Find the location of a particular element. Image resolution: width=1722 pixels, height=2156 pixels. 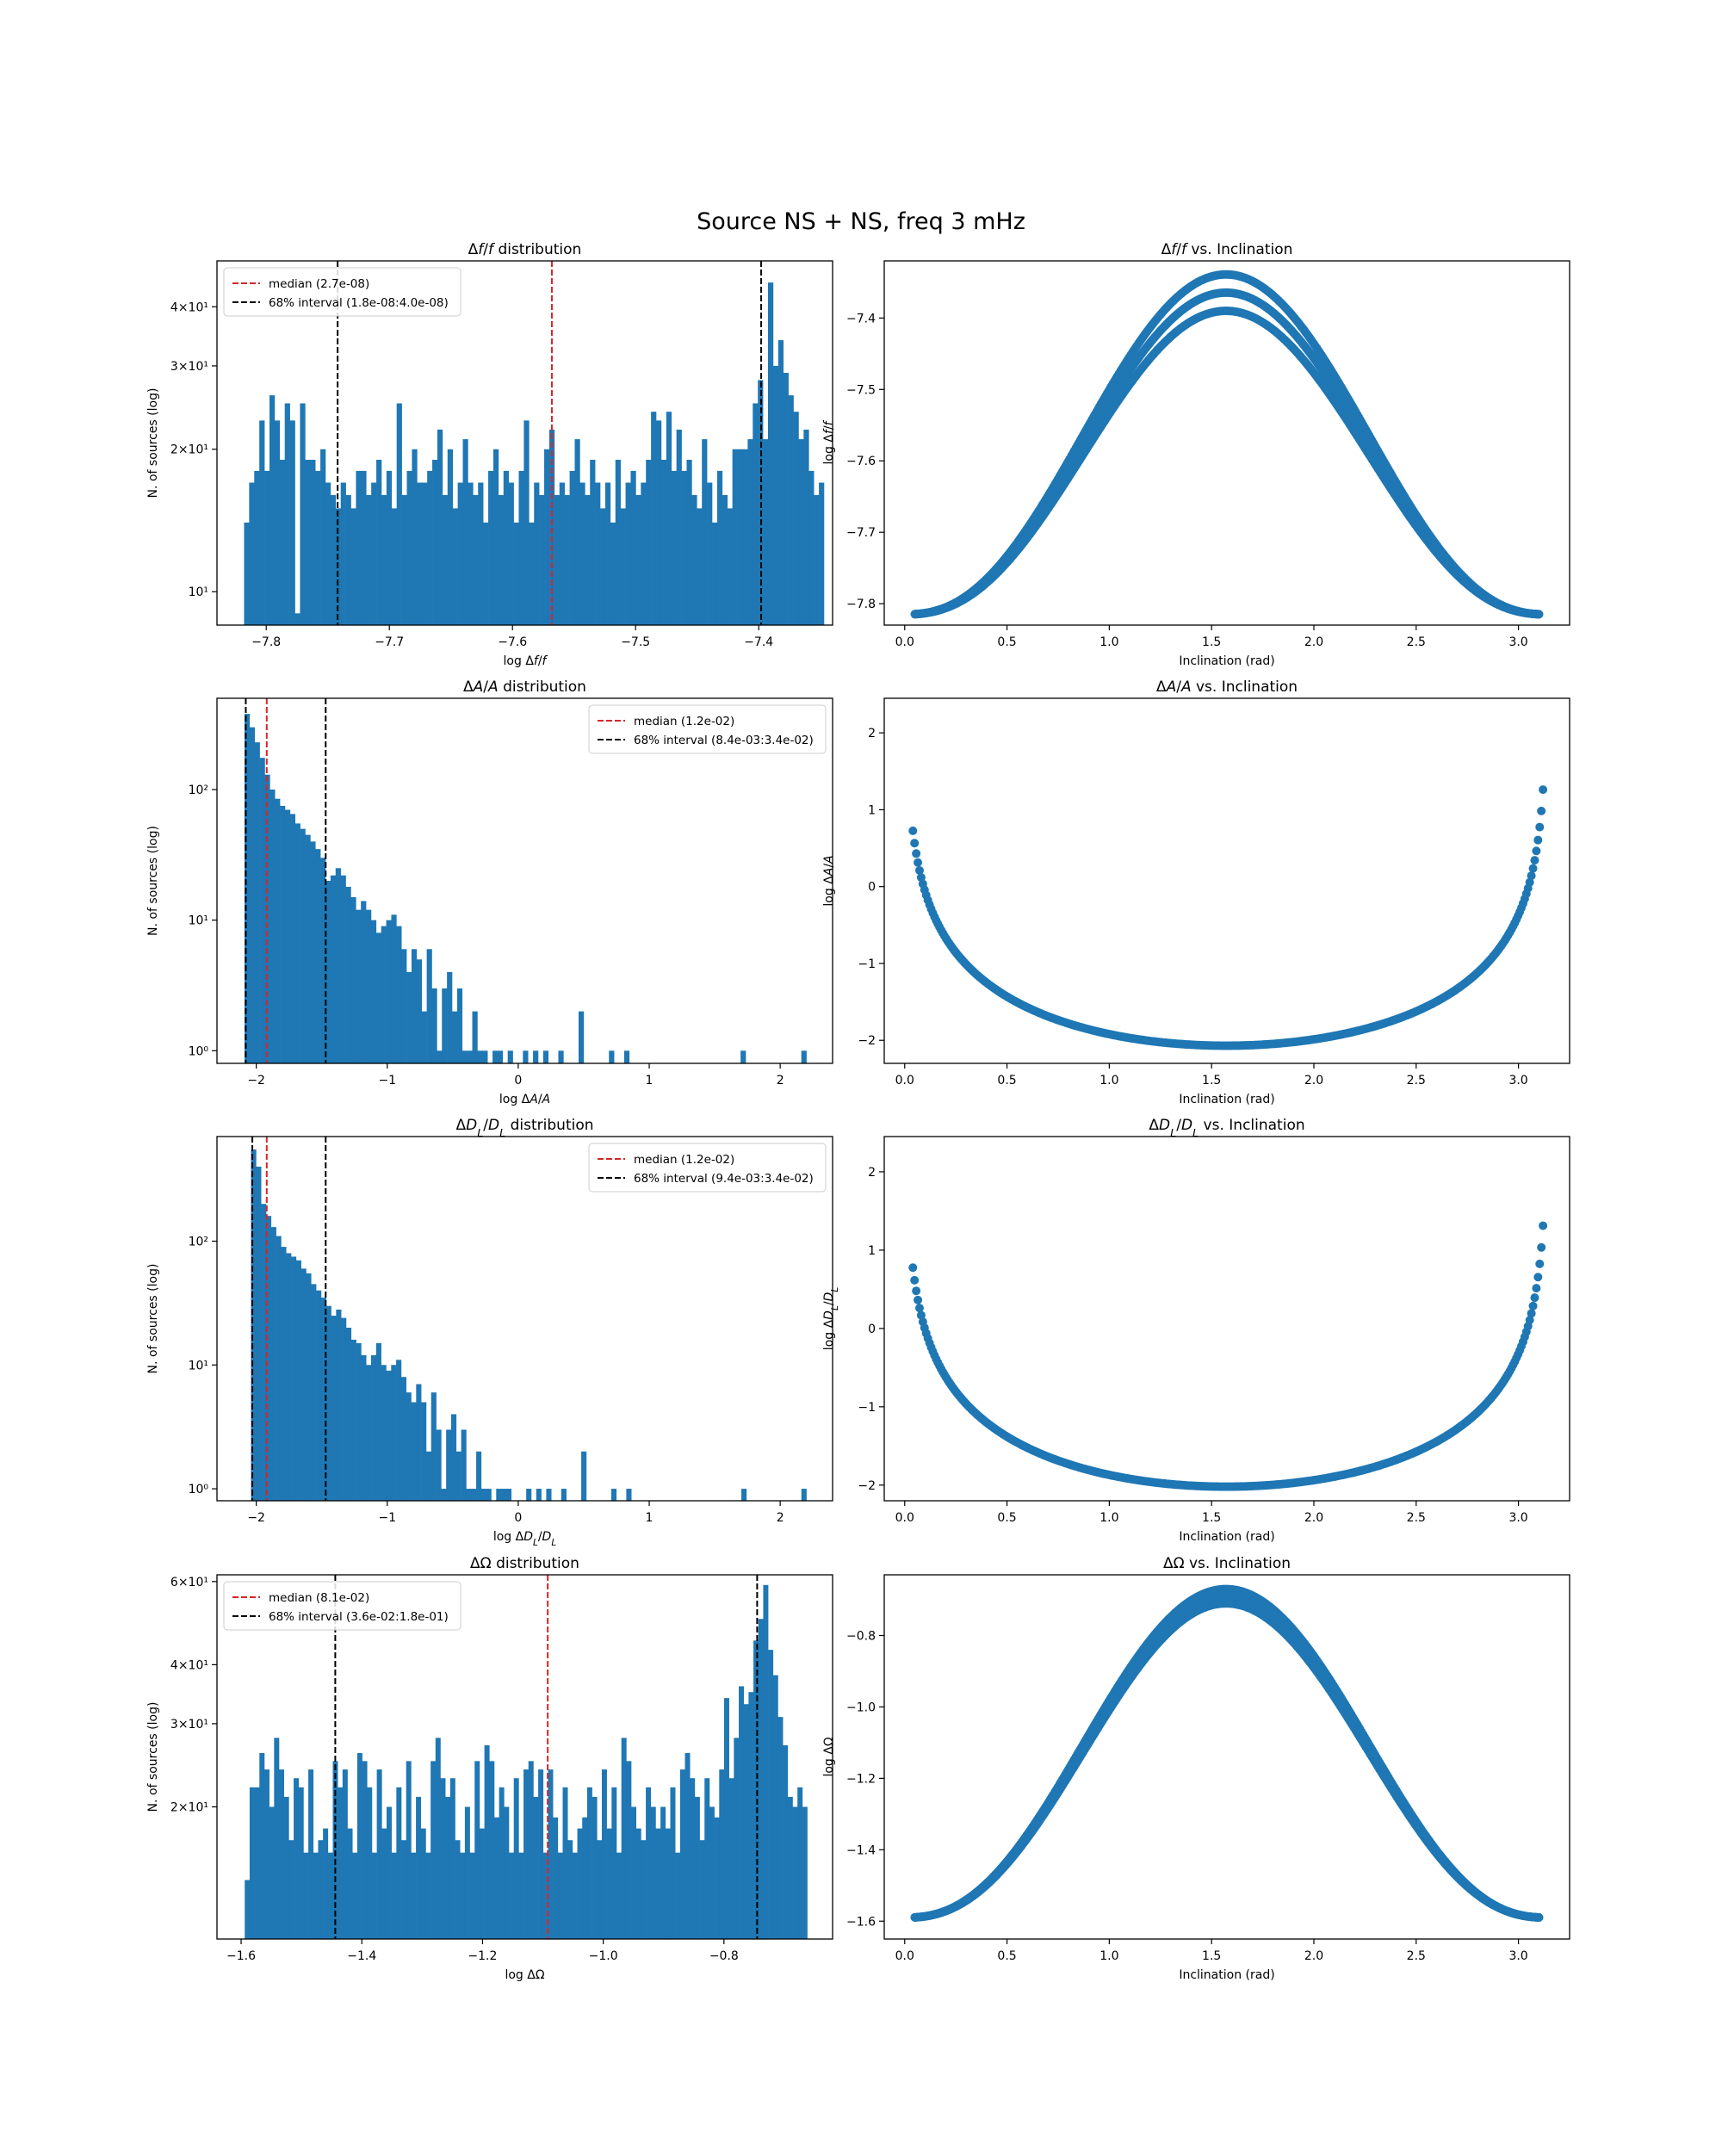

x-tick-label: 2.0 is located at coordinates (1313, 1956).